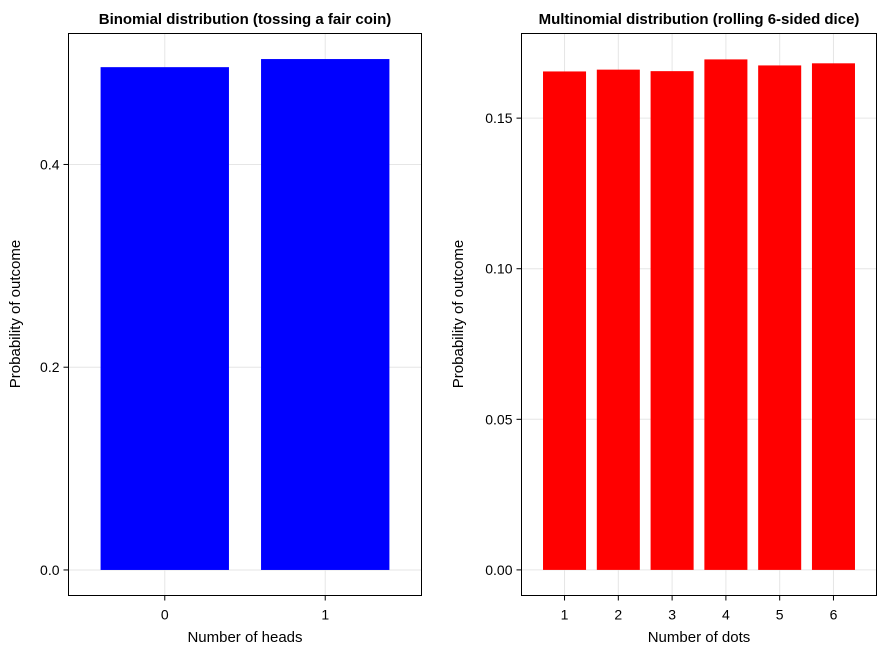 The width and height of the screenshot is (893, 655). What do you see at coordinates (780, 615) in the screenshot?
I see `multinomial-x-tick-5: 5` at bounding box center [780, 615].